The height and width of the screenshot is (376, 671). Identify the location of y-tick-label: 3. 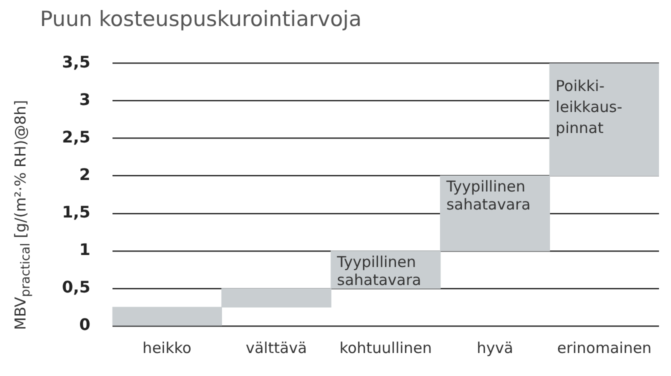
(84, 99).